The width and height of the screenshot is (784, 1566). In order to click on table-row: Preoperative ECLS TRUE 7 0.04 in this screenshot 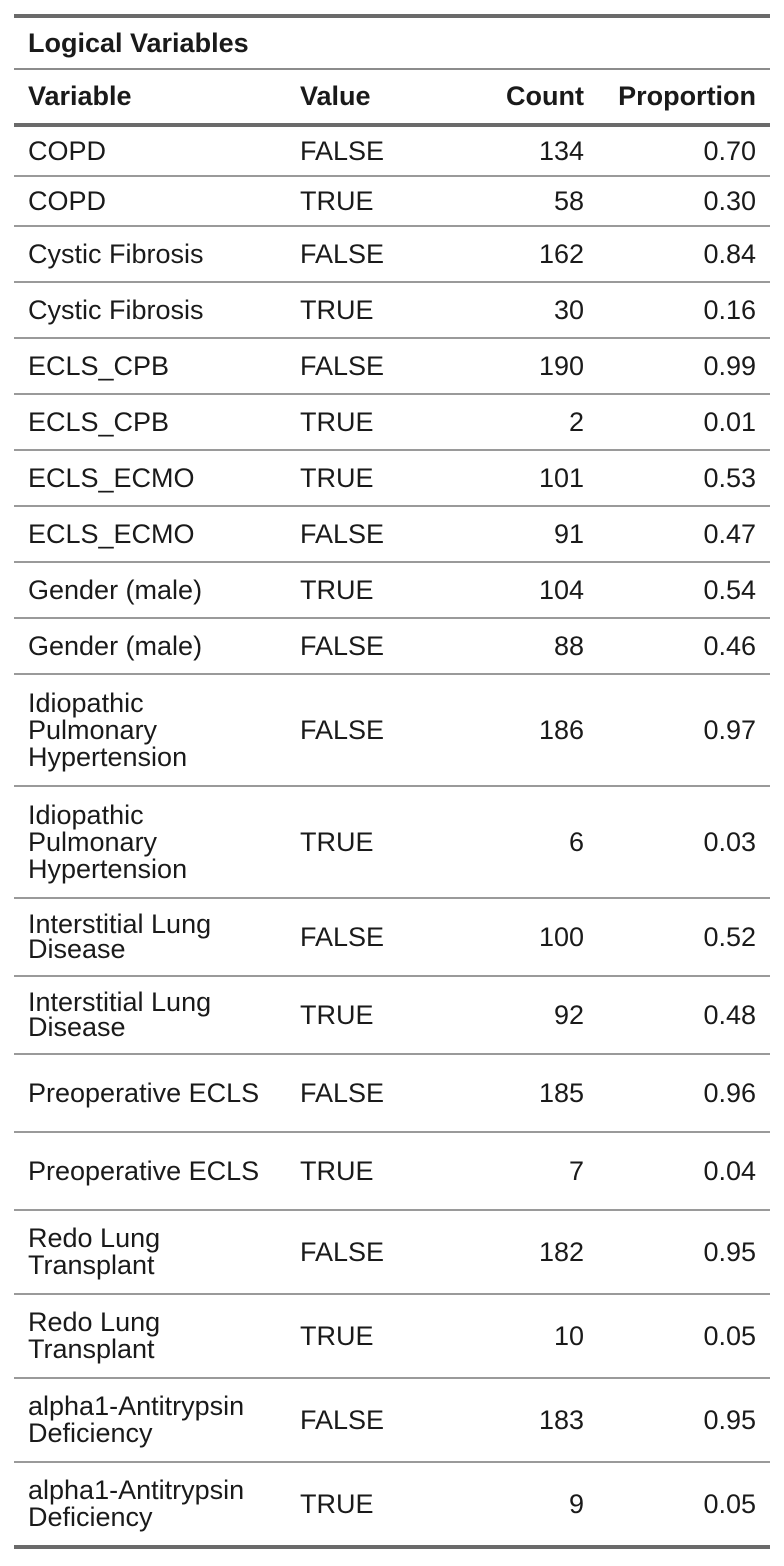, I will do `click(392, 1171)`.